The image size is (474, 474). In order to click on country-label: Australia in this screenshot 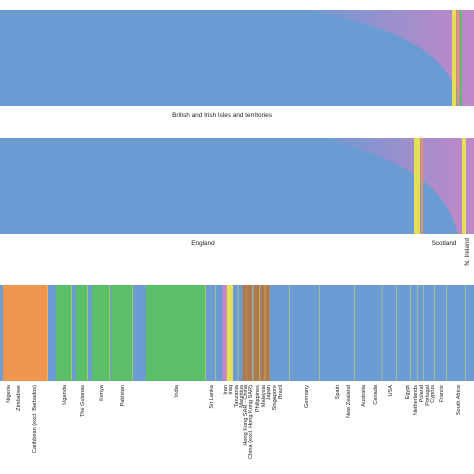, I will do `click(364, 395)`.